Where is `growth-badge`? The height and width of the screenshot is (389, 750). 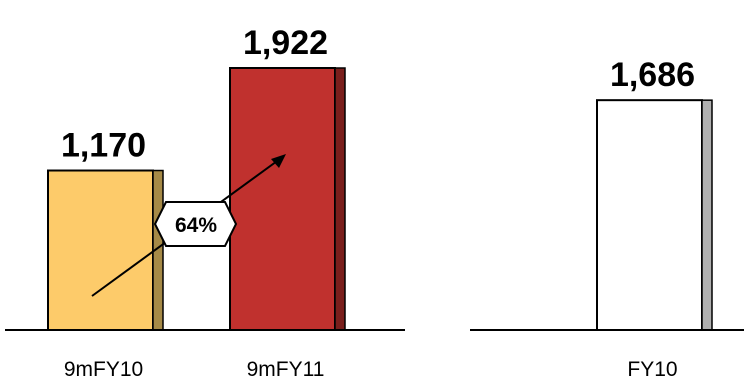
growth-badge is located at coordinates (195, 224).